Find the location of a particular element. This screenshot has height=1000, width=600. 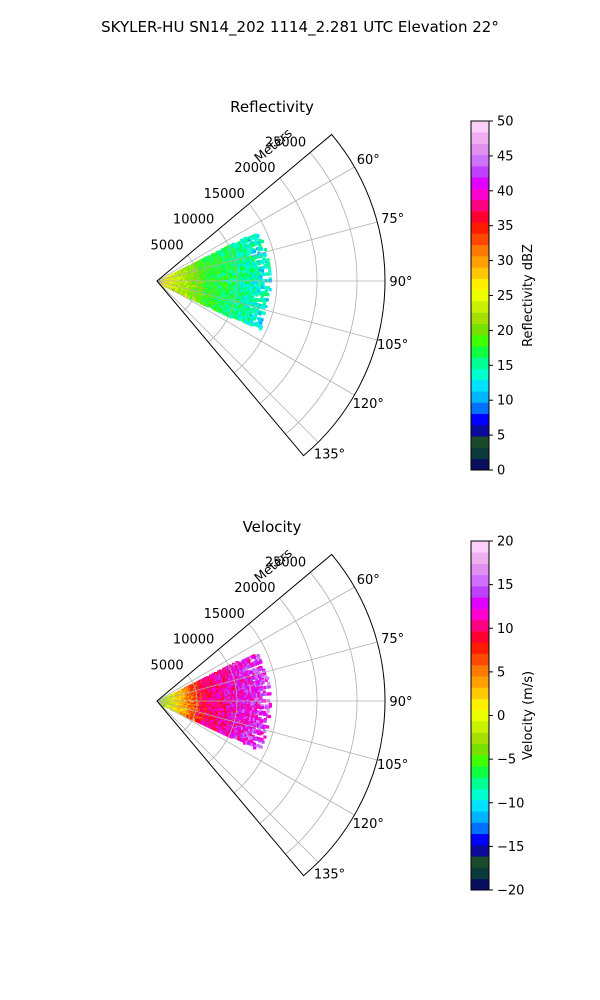

colorbar-tick-label: 0 is located at coordinates (501, 471).